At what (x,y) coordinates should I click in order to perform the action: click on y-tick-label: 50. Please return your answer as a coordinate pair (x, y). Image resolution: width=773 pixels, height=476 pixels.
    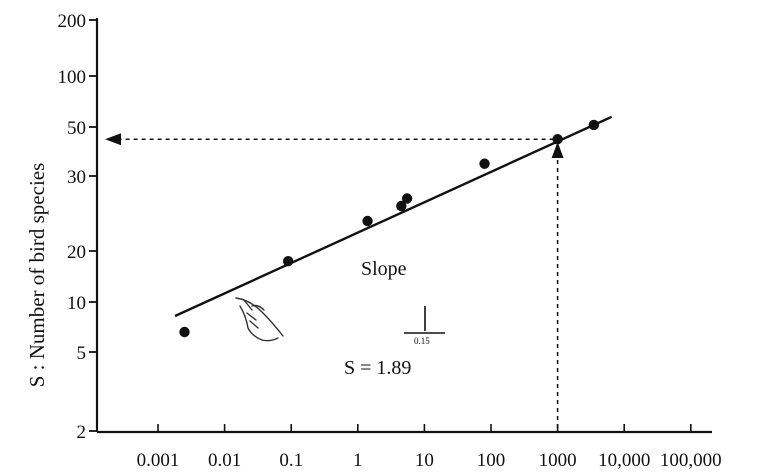
    Looking at the image, I should click on (76, 128).